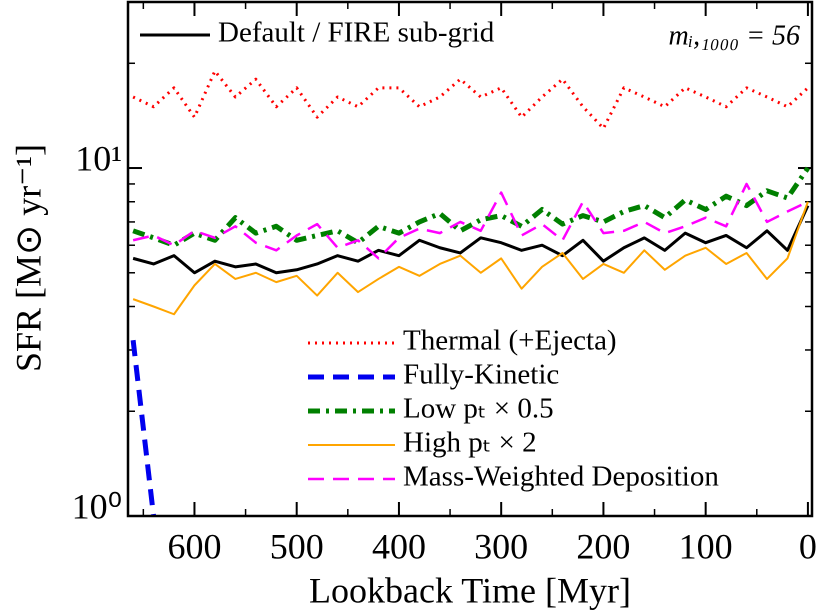  Describe the element at coordinates (706, 546) in the screenshot. I see `x-tick-label: 100` at that location.